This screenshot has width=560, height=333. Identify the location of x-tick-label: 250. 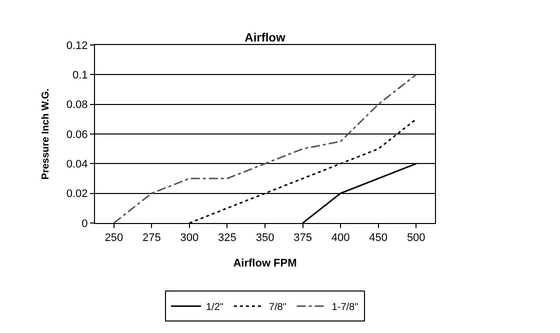
(114, 238).